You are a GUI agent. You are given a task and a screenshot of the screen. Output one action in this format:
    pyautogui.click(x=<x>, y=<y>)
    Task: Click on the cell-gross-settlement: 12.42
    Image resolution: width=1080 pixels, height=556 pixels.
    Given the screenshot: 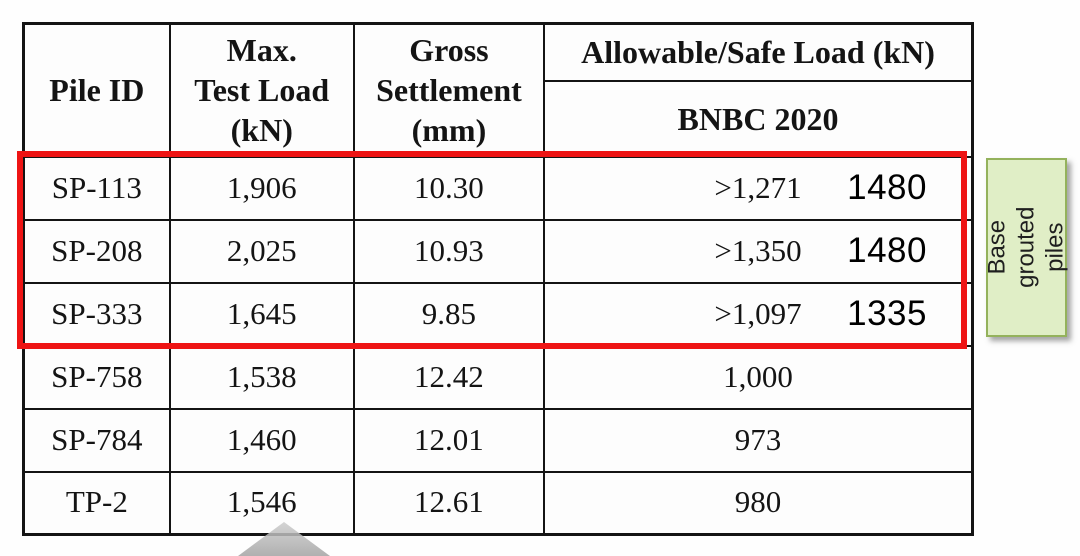 What is the action you would take?
    pyautogui.click(x=449, y=377)
    